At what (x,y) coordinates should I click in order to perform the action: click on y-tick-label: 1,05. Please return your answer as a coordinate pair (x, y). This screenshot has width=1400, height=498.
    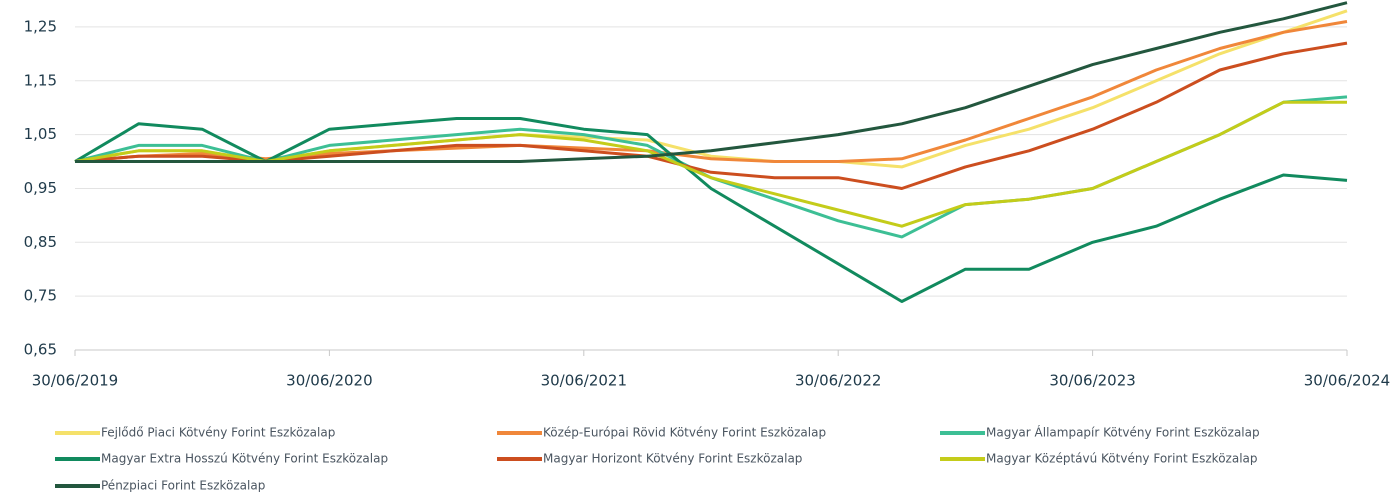
    Looking at the image, I should click on (40, 134).